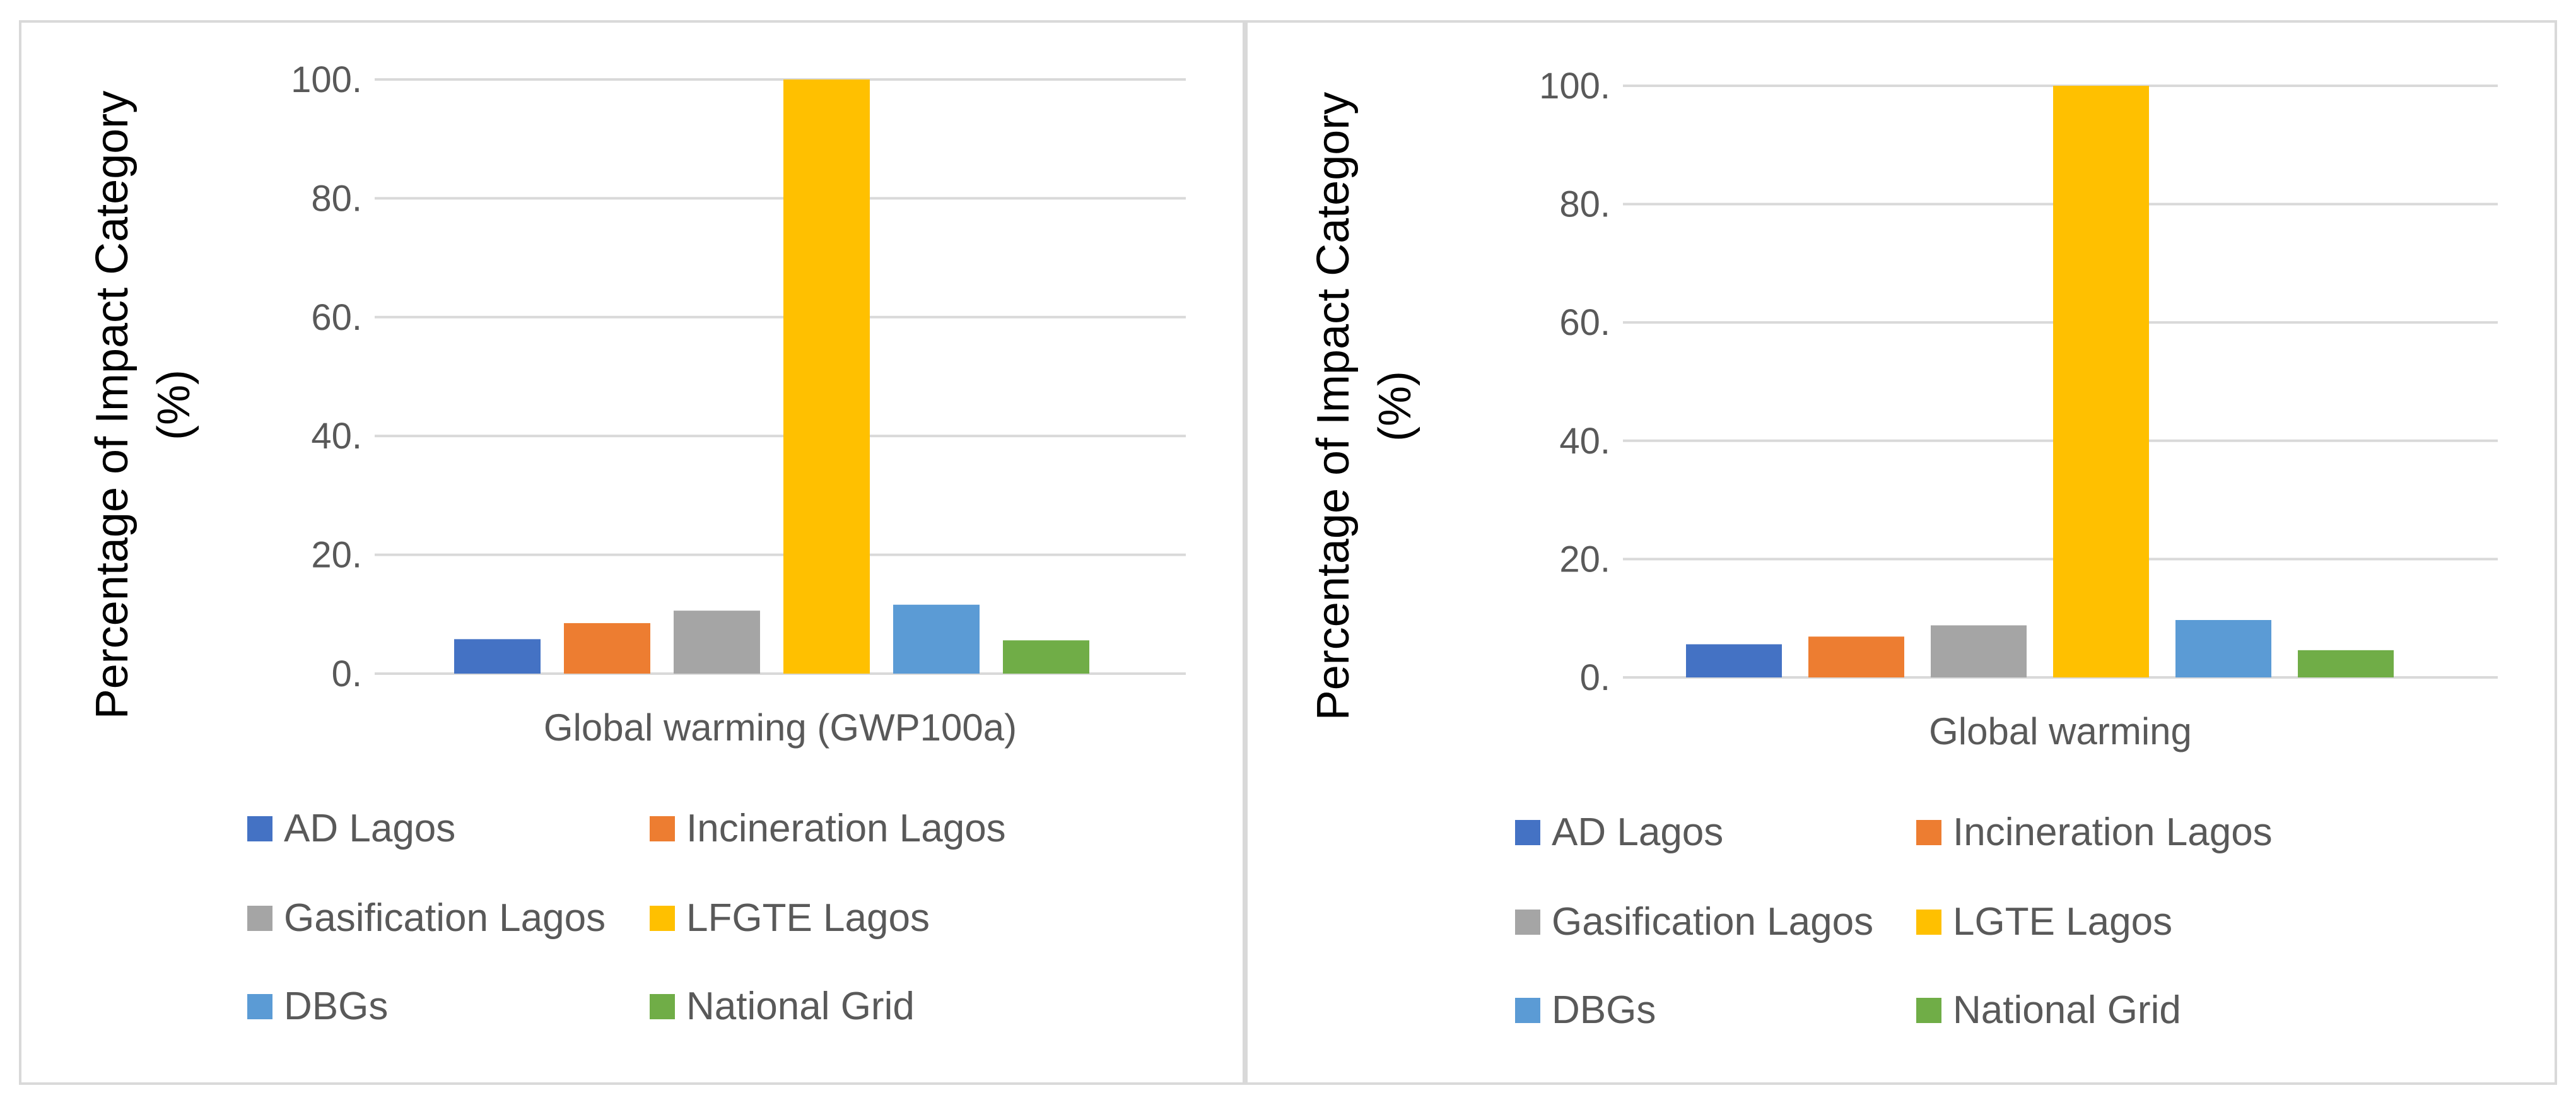 This screenshot has width=2576, height=1100. What do you see at coordinates (780, 728) in the screenshot?
I see `x-category-label: Global warming (GWP100a)` at bounding box center [780, 728].